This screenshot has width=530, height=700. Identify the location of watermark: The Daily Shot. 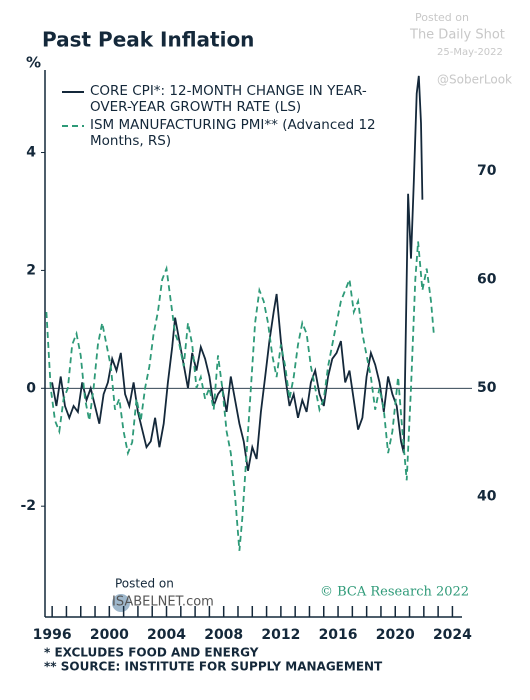
(457, 35).